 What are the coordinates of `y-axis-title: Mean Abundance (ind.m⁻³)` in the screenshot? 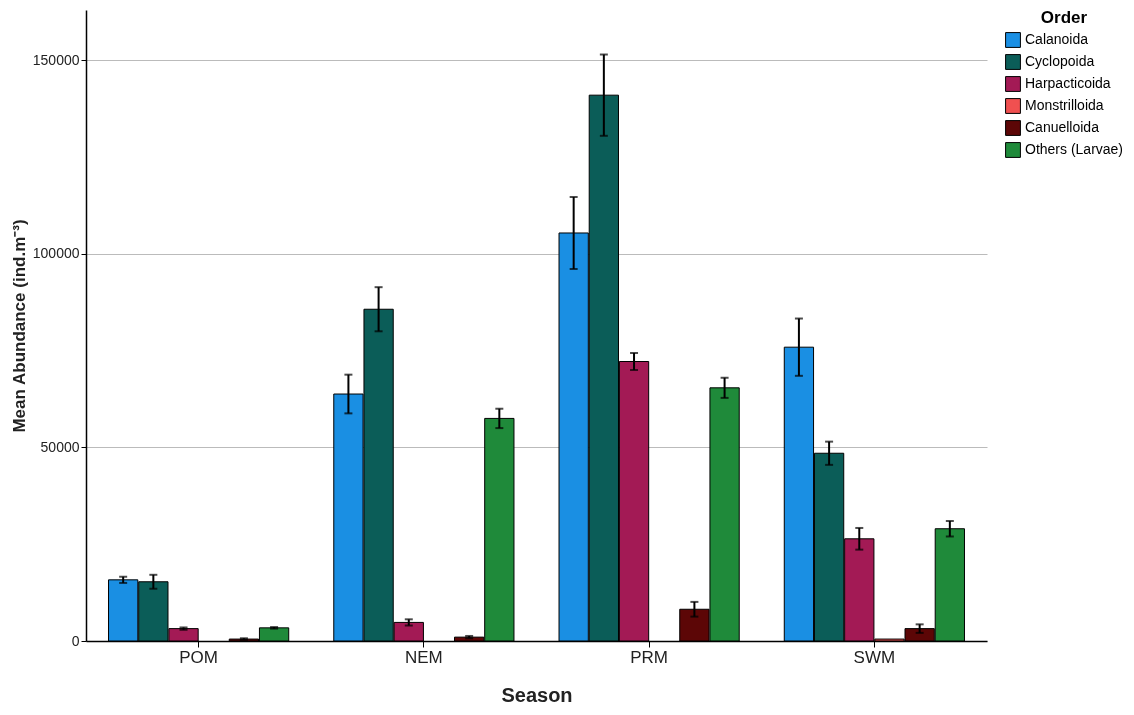 It's located at (19, 326).